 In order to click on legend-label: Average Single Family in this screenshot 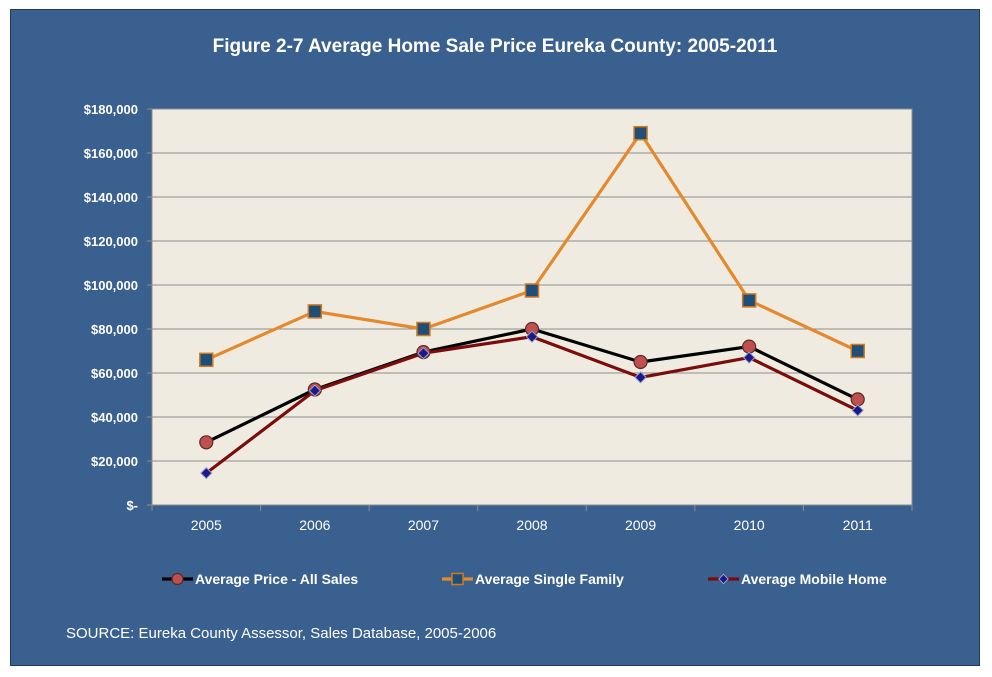, I will do `click(549, 579)`.